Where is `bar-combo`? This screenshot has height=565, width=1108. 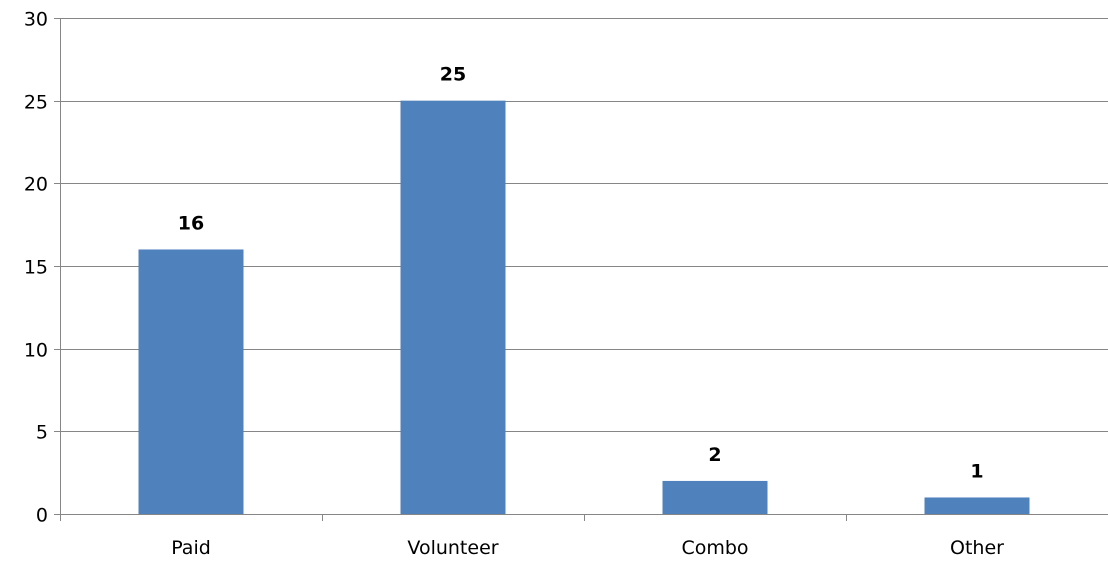
bar-combo is located at coordinates (715, 497).